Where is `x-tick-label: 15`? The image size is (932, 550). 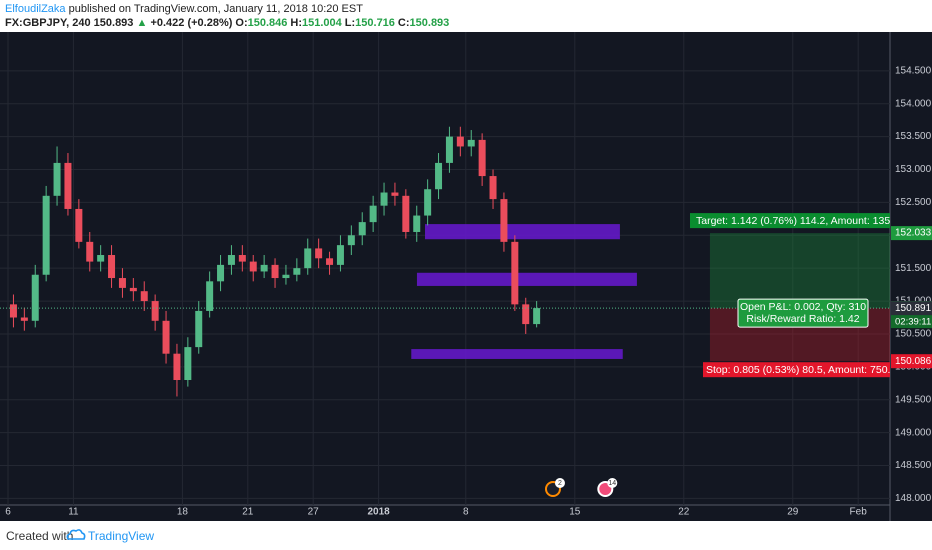 x-tick-label: 15 is located at coordinates (575, 512).